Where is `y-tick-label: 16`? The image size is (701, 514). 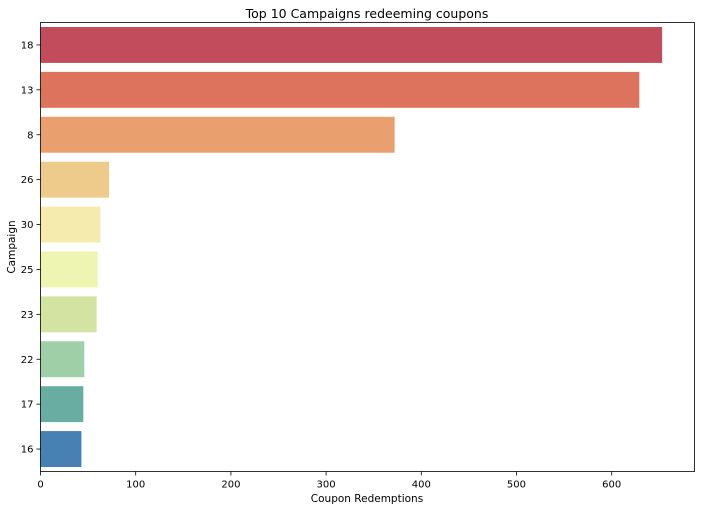
y-tick-label: 16 is located at coordinates (27, 450).